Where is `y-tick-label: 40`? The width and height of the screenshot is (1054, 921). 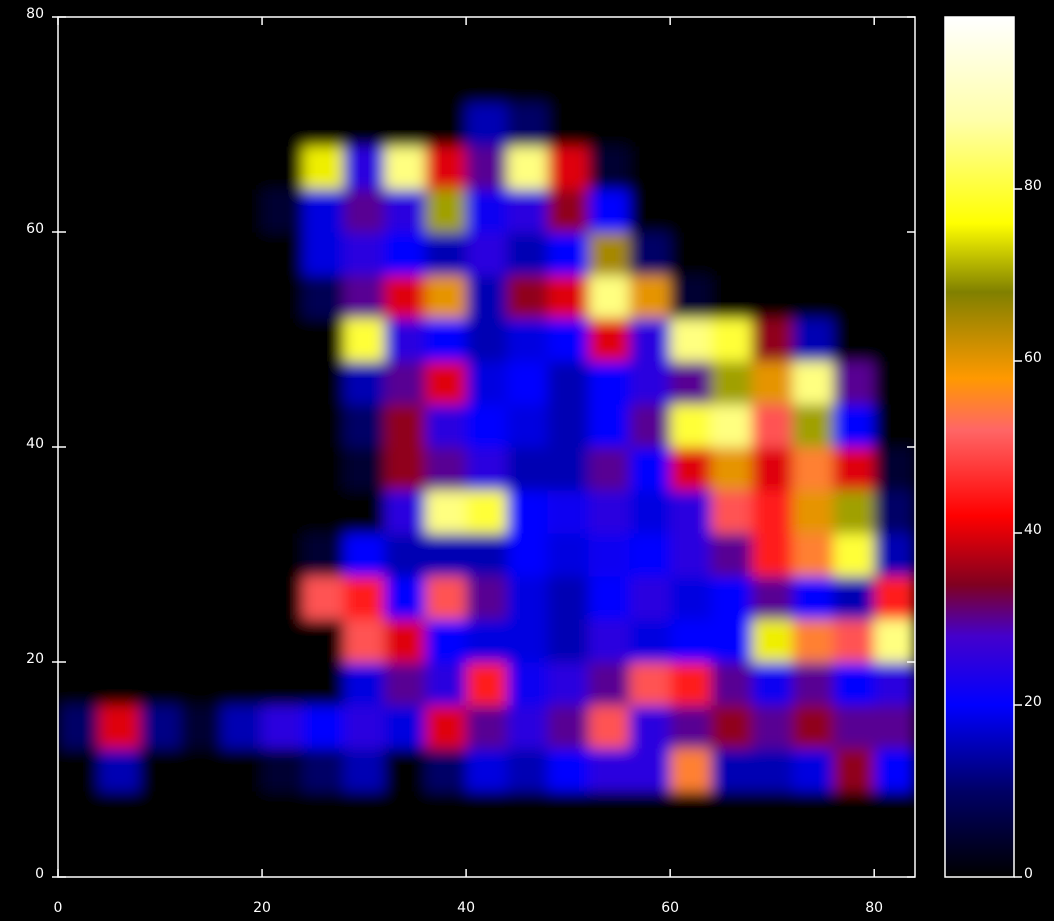
y-tick-label: 40 is located at coordinates (35, 444).